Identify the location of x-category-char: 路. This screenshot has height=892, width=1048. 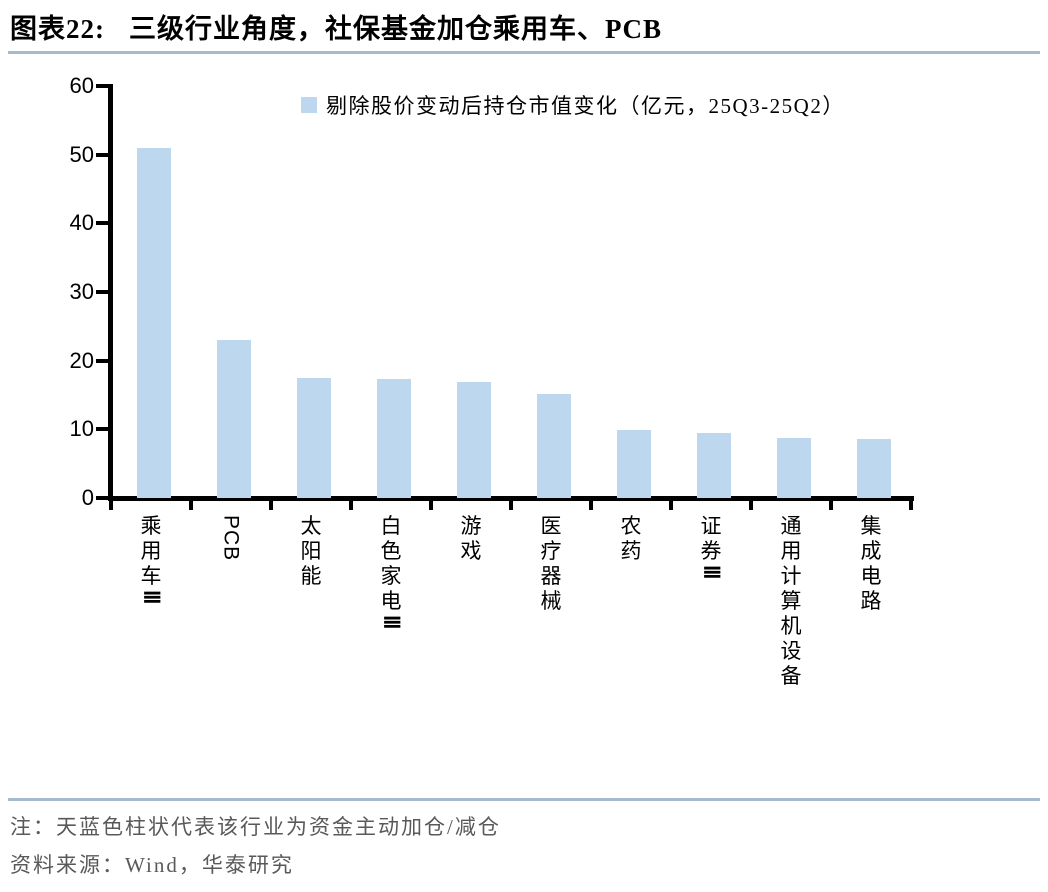
(871, 601).